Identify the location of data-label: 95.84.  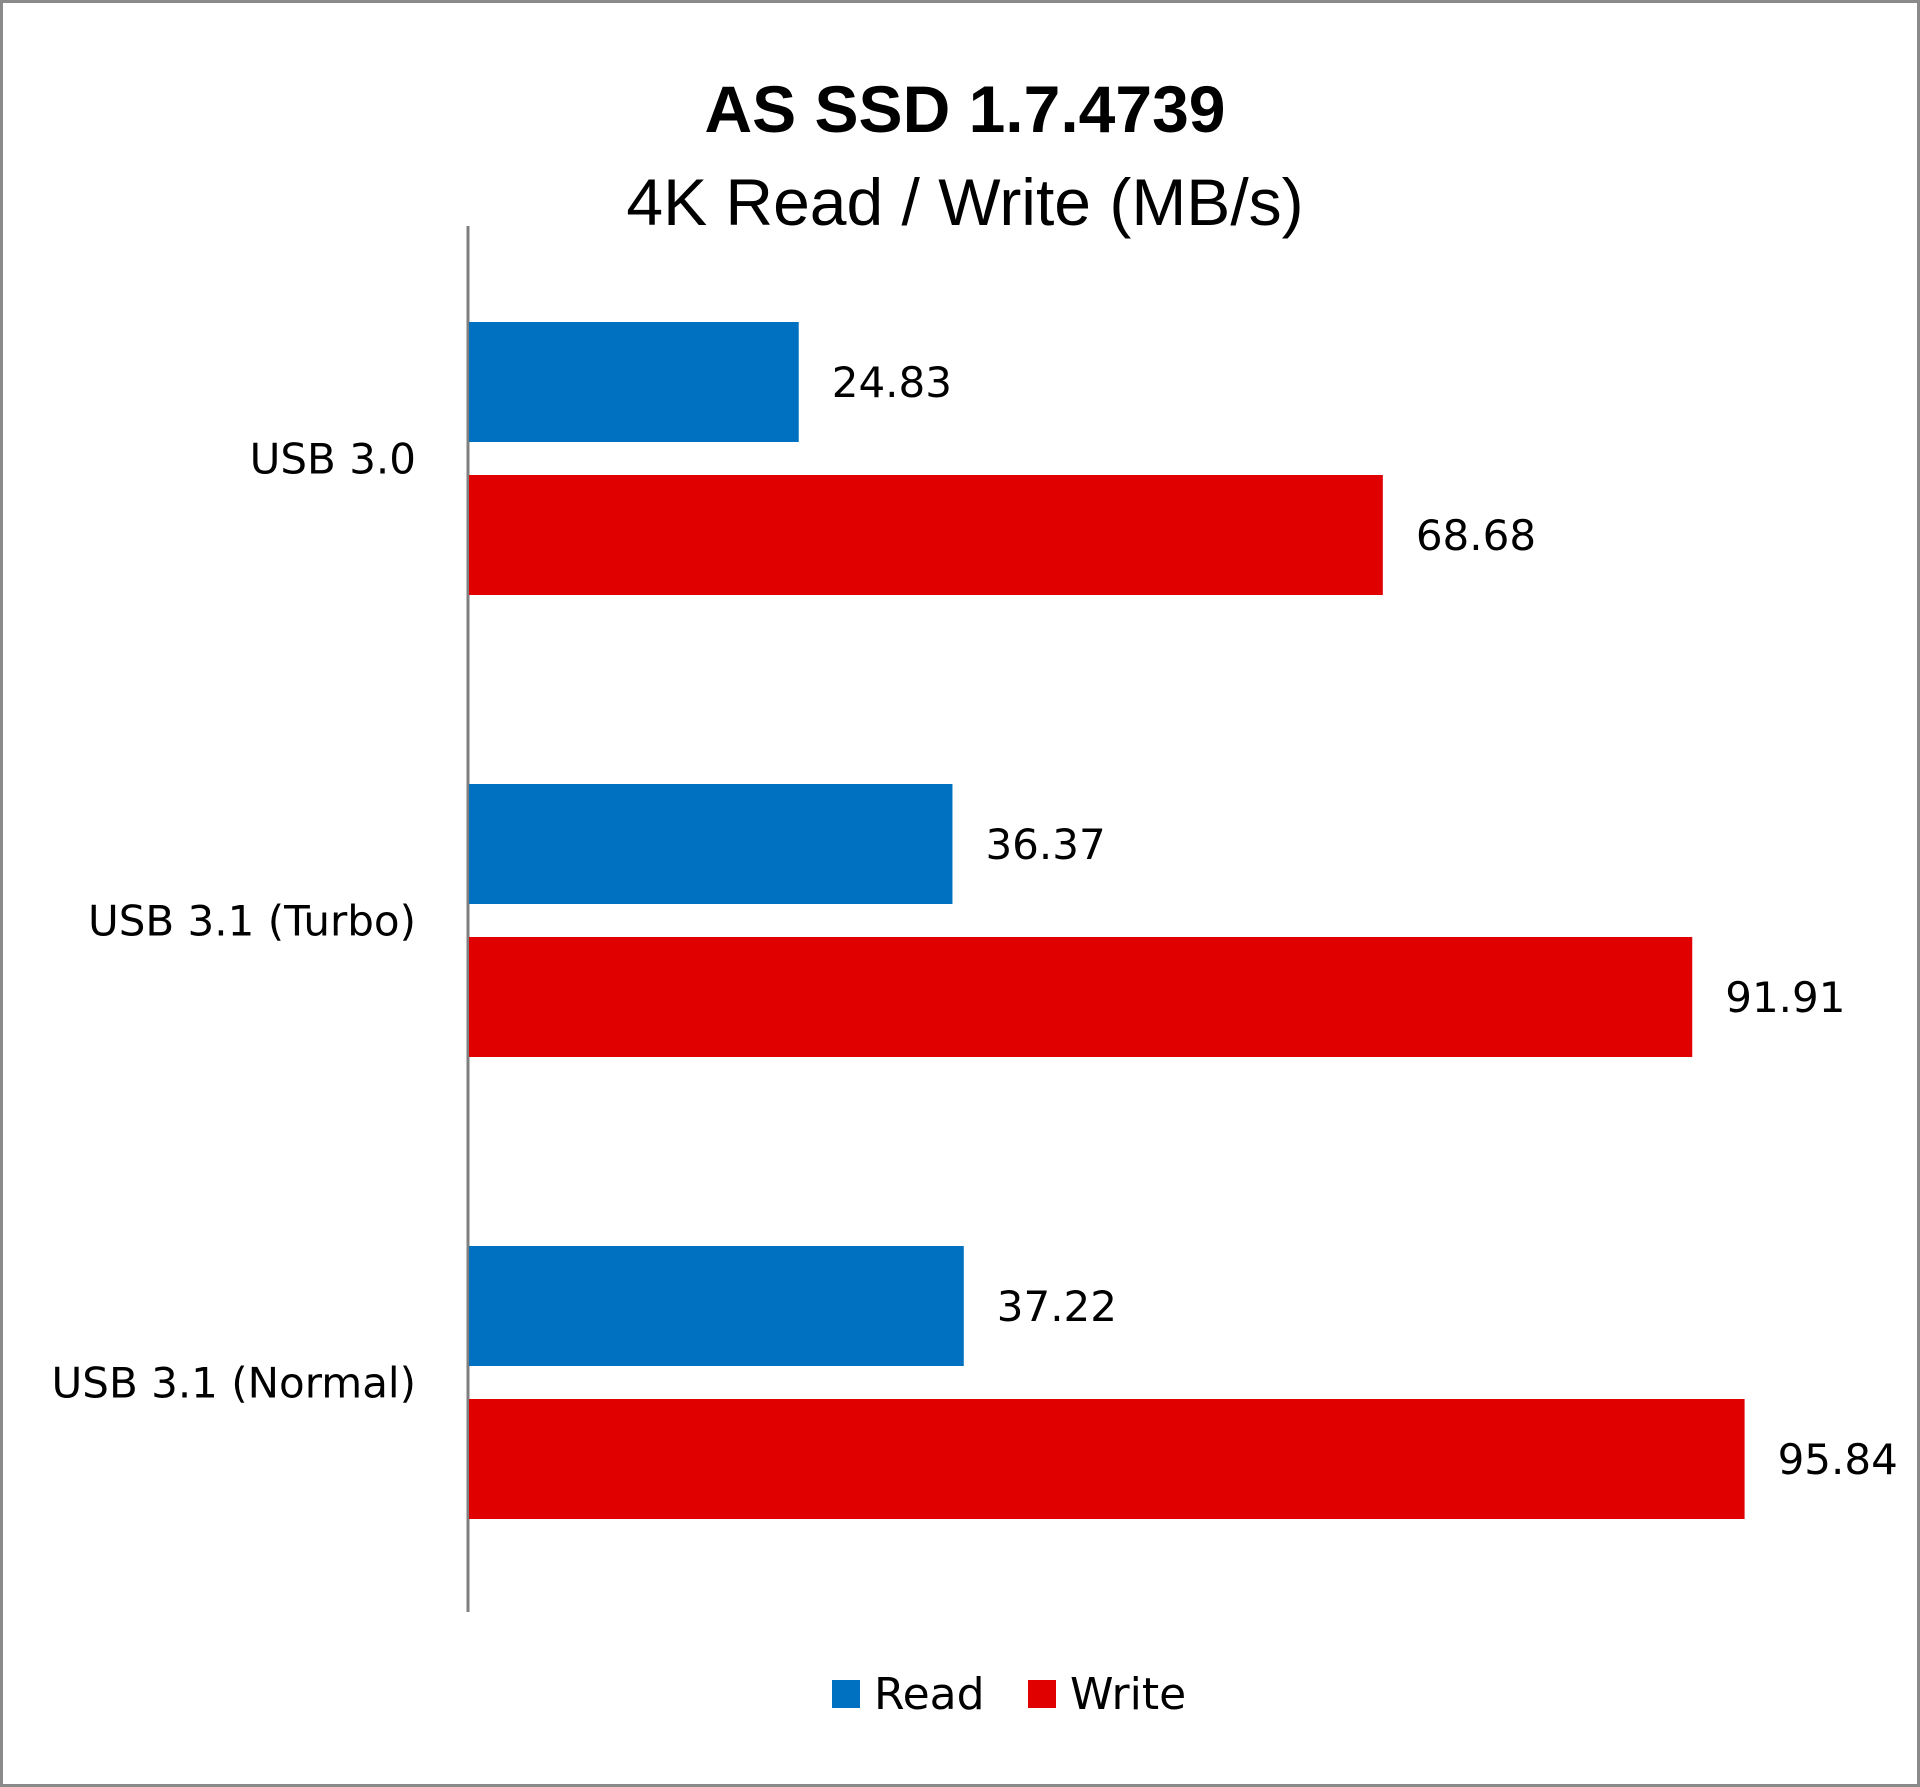
(1838, 1459).